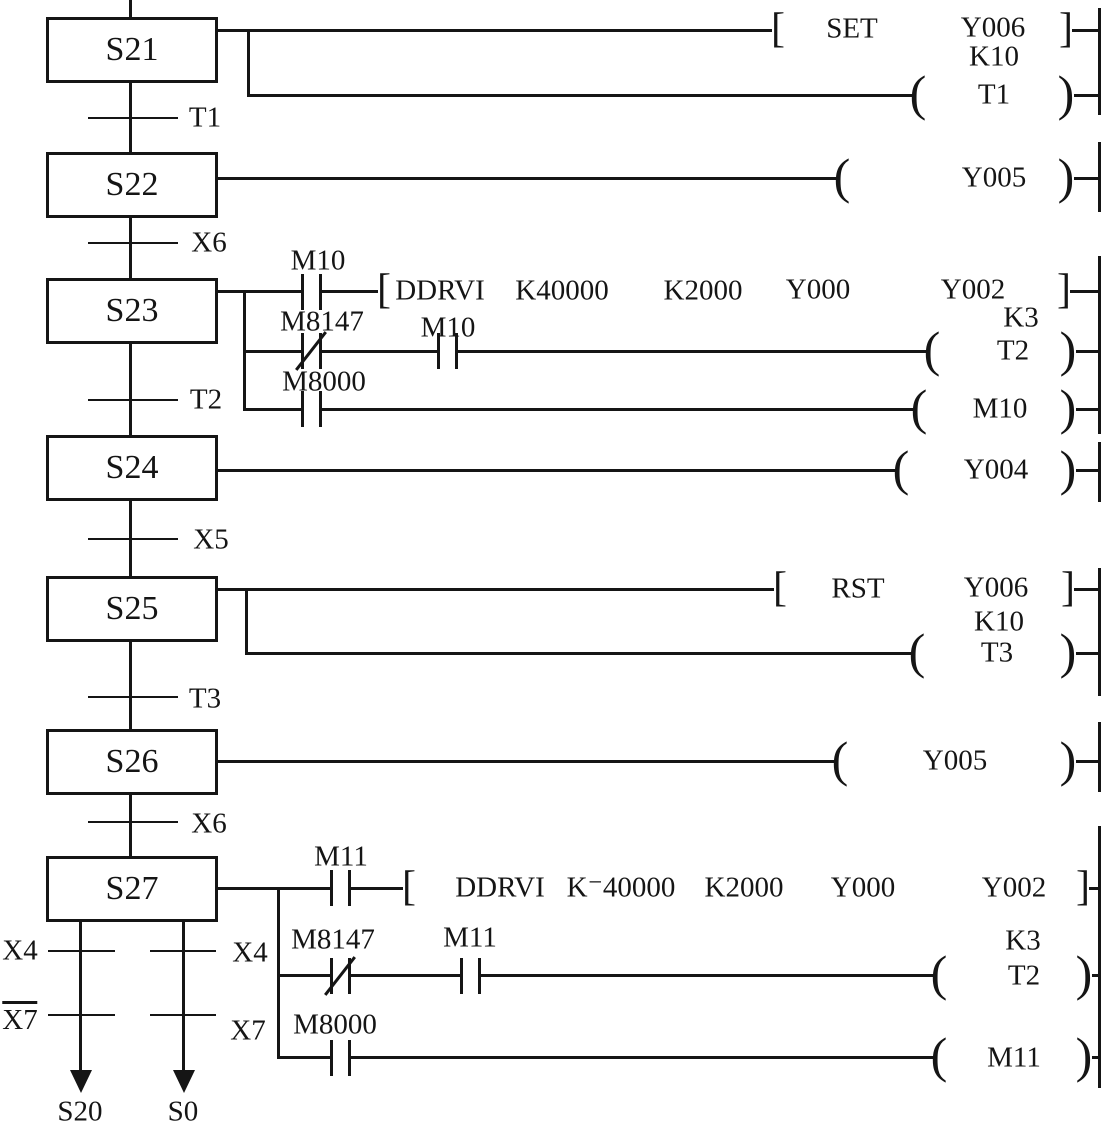 This screenshot has width=1112, height=1126. I want to click on coil-t2: T2, so click(1024, 975).